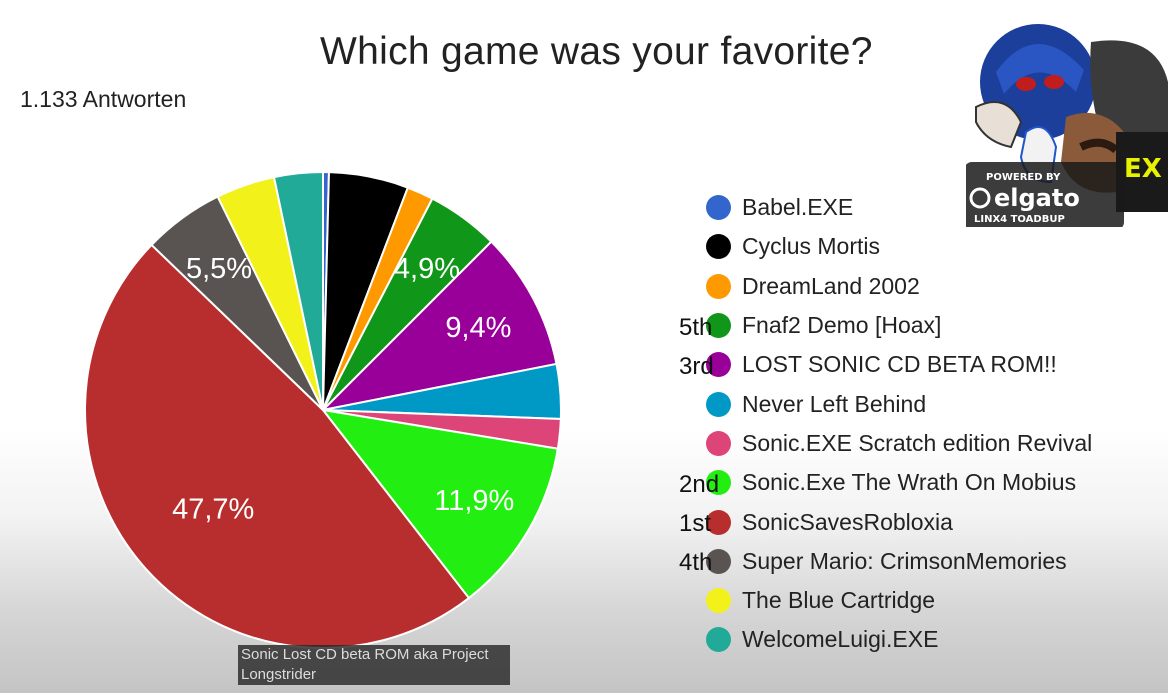  Describe the element at coordinates (899, 207) in the screenshot. I see `legend-item: Babel.EXE` at that location.